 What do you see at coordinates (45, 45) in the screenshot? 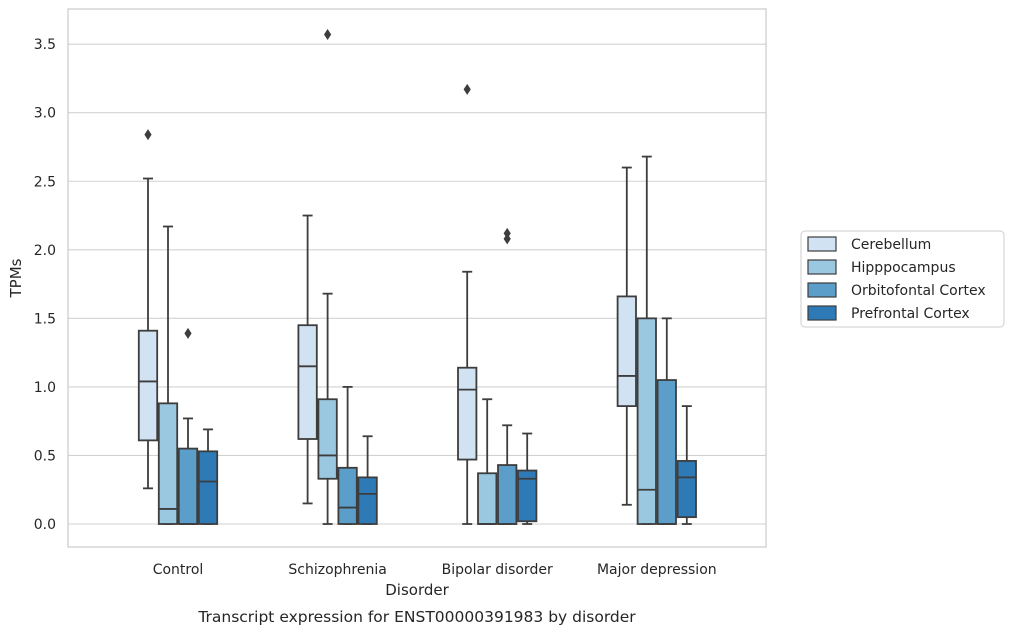
I see `y-tick-label: 3.5` at bounding box center [45, 45].